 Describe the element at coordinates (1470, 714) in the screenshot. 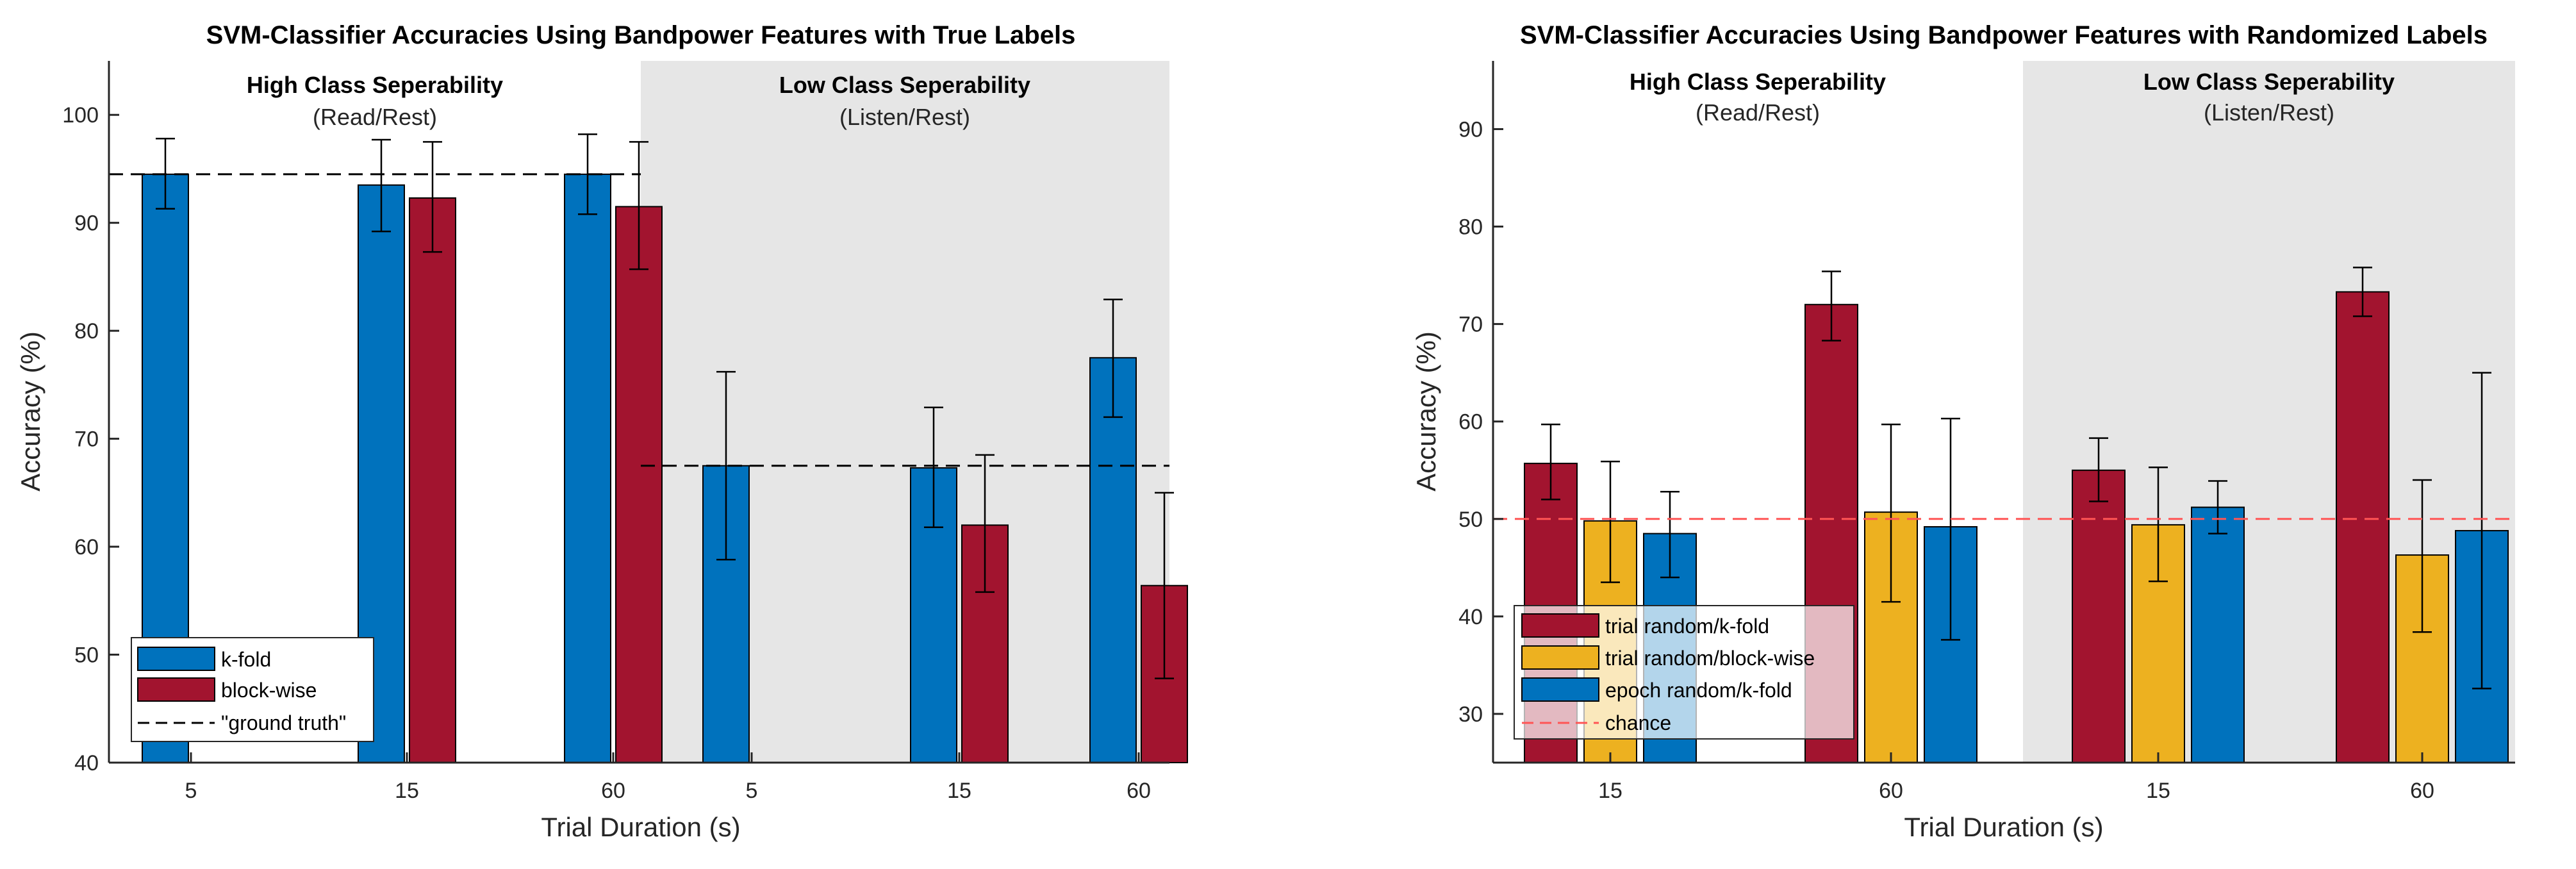

I see `y-tick-label: 30` at that location.